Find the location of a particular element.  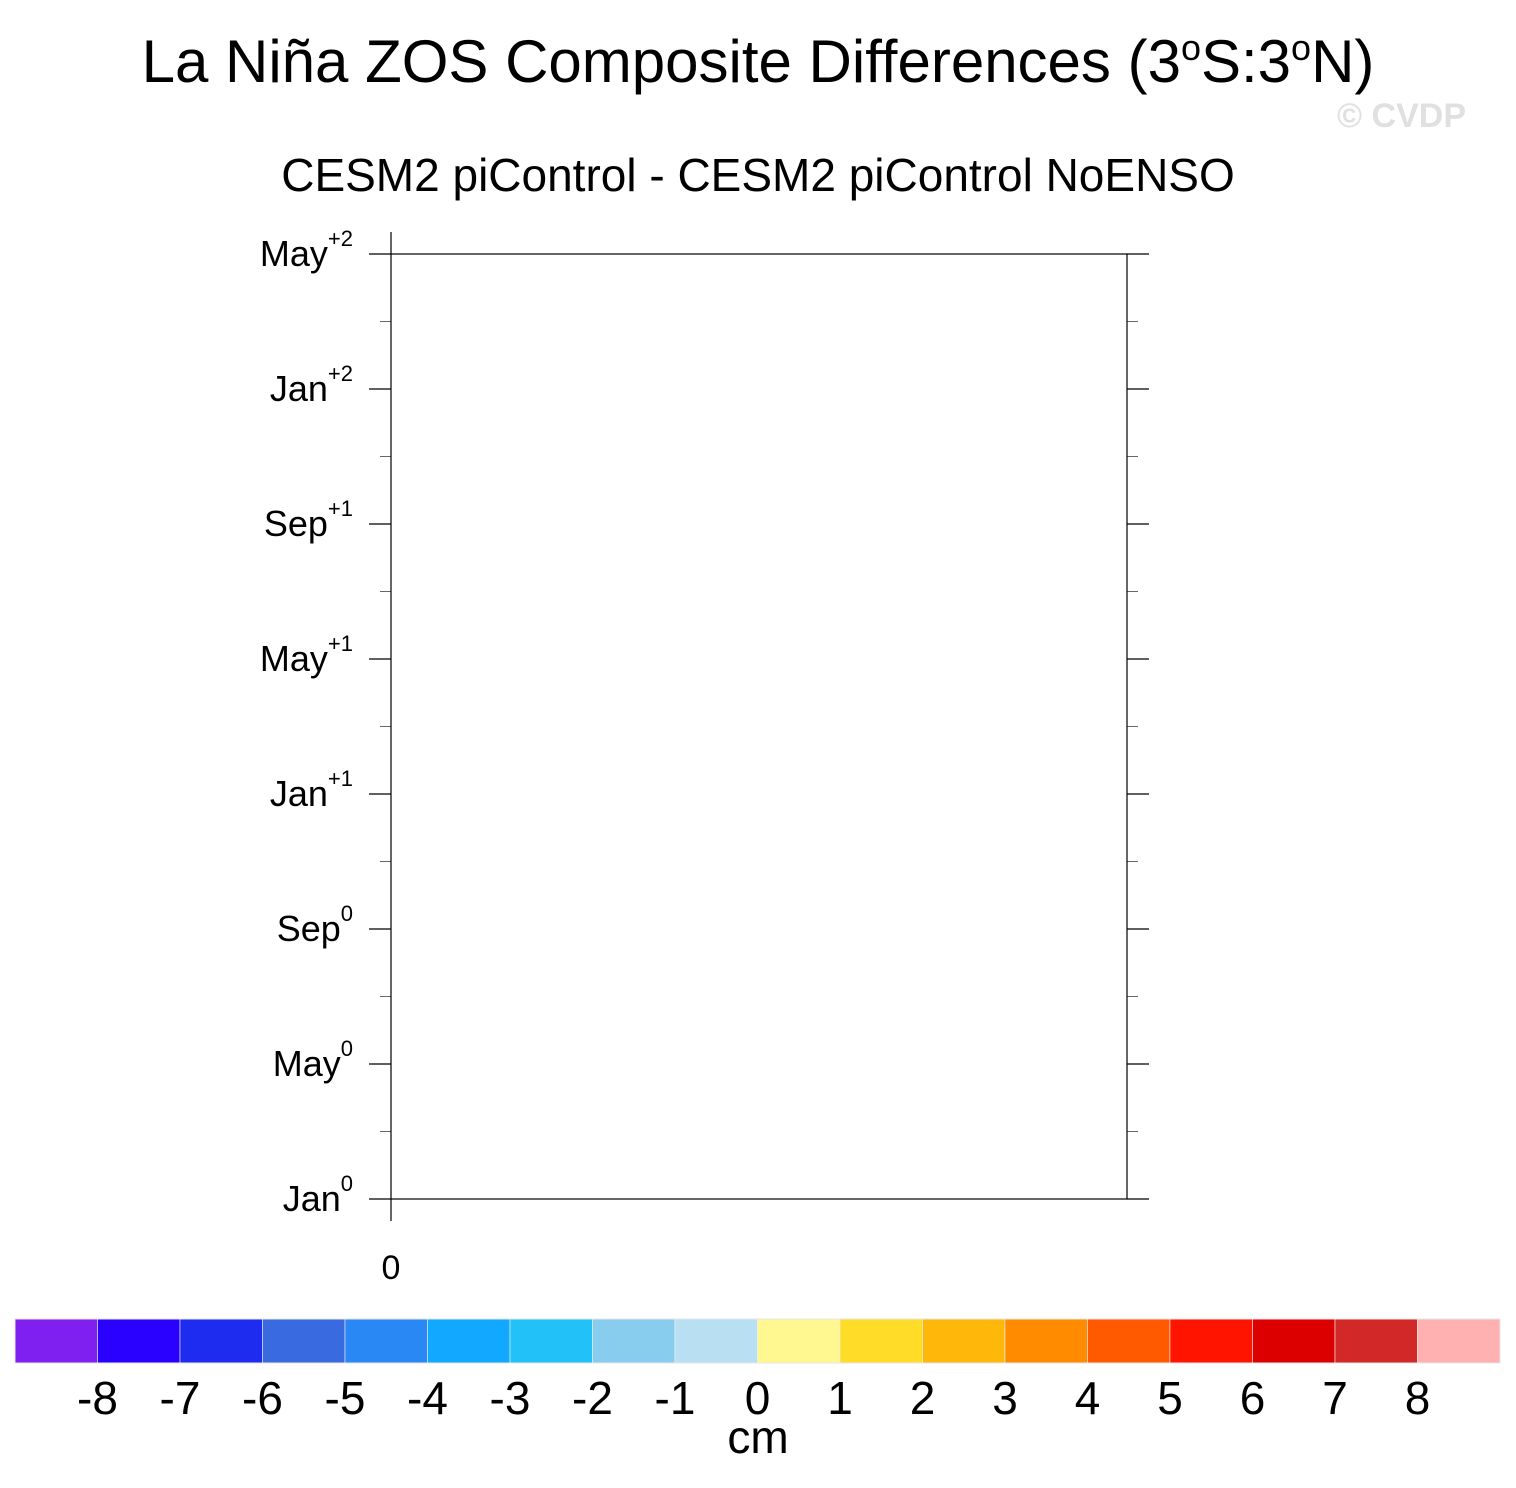

colorbar-label: -5 is located at coordinates (345, 1398).